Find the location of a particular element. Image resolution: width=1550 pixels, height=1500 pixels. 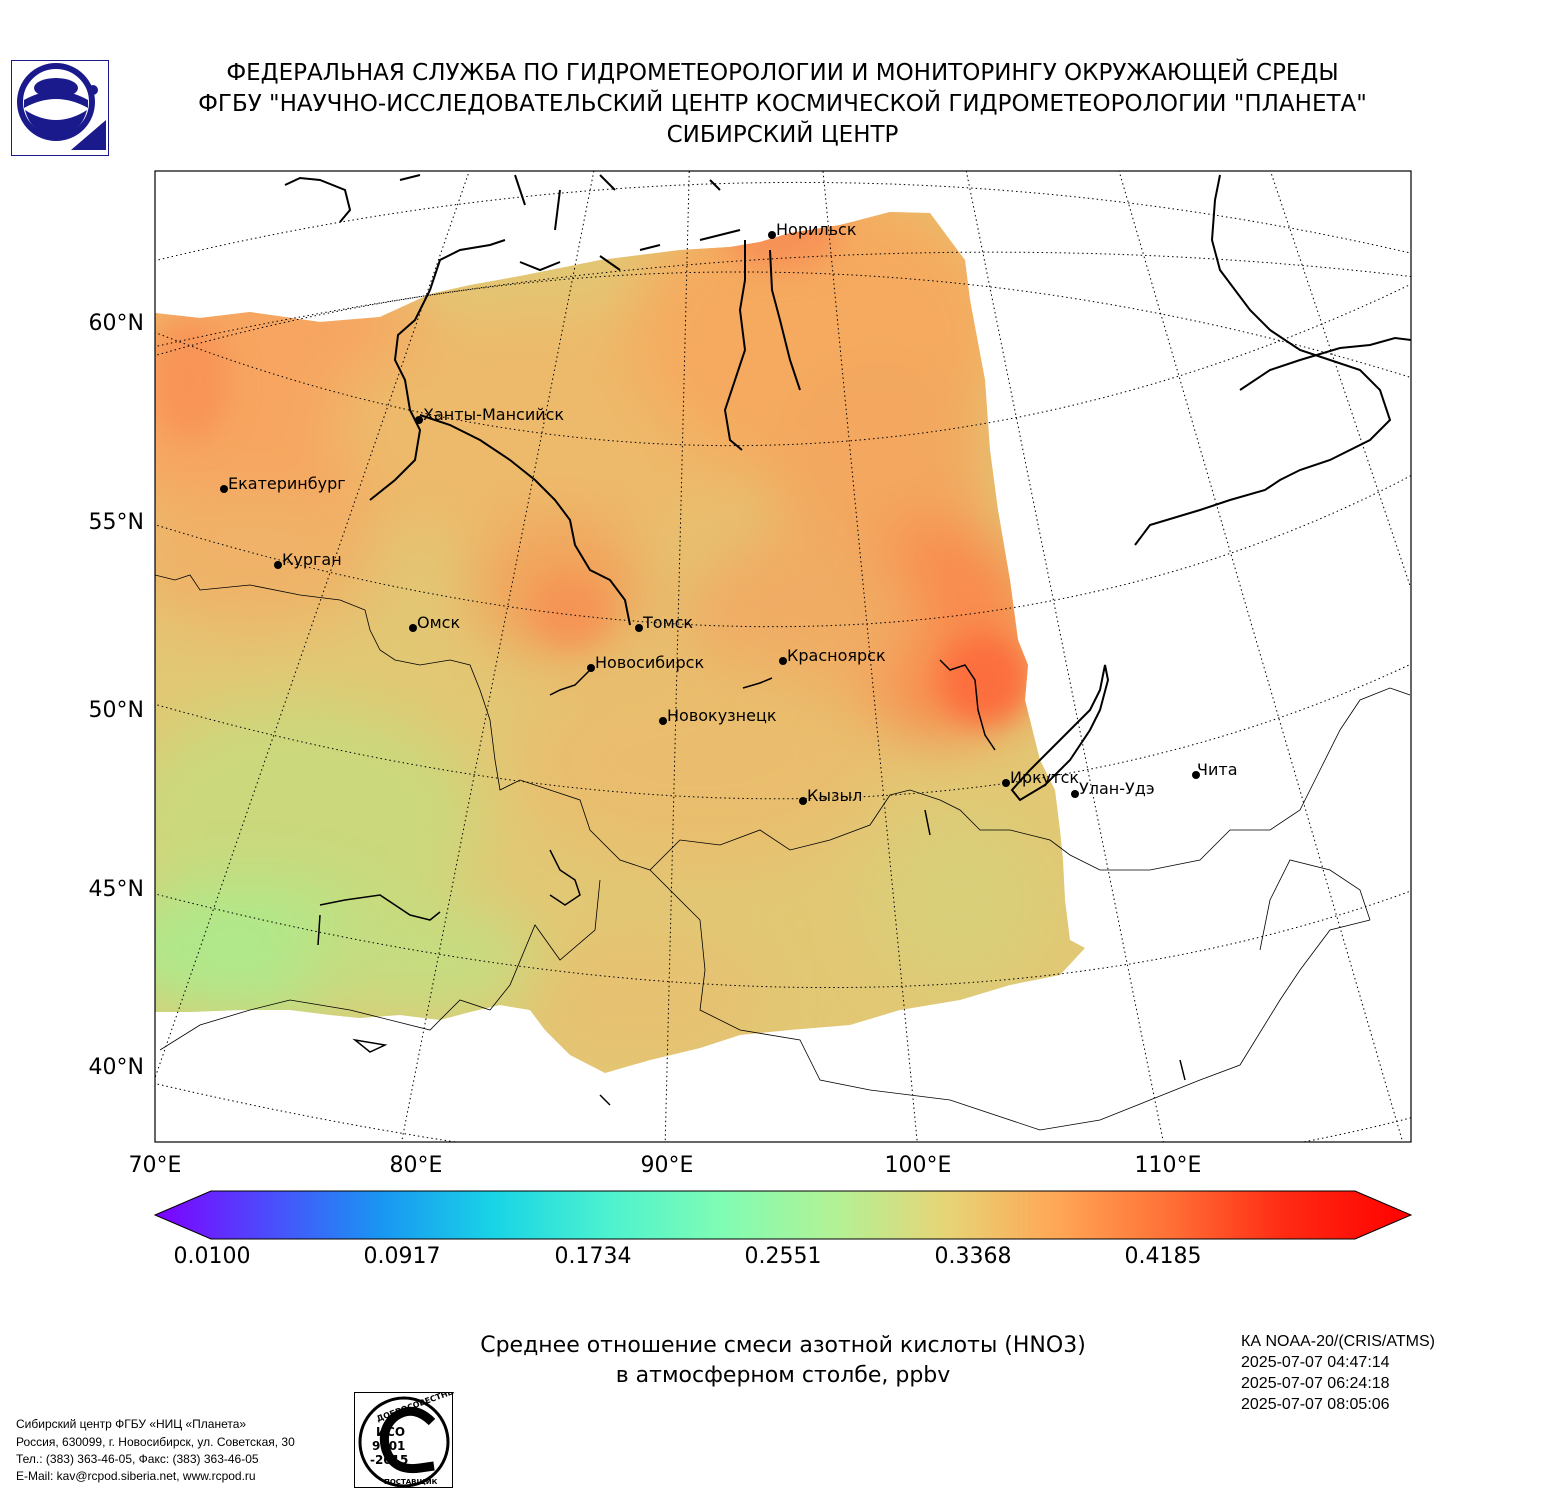

iso-9001-badge: ДОБРОСОВЕСТНЫЙ ИСО 9001 -2015 ПОСТАВЩИК is located at coordinates (404, 1440).